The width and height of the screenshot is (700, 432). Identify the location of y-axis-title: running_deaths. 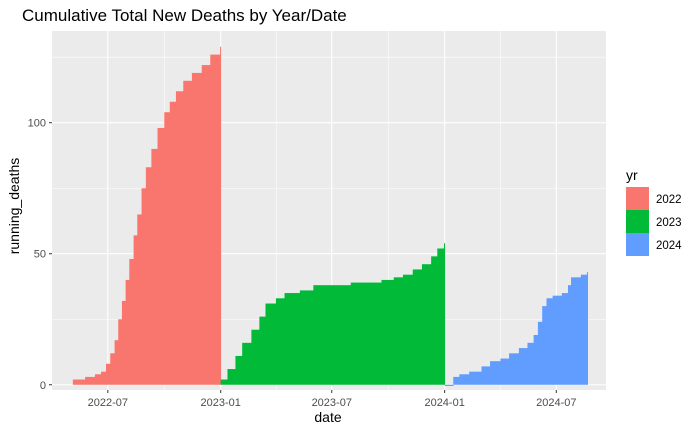
(14, 206).